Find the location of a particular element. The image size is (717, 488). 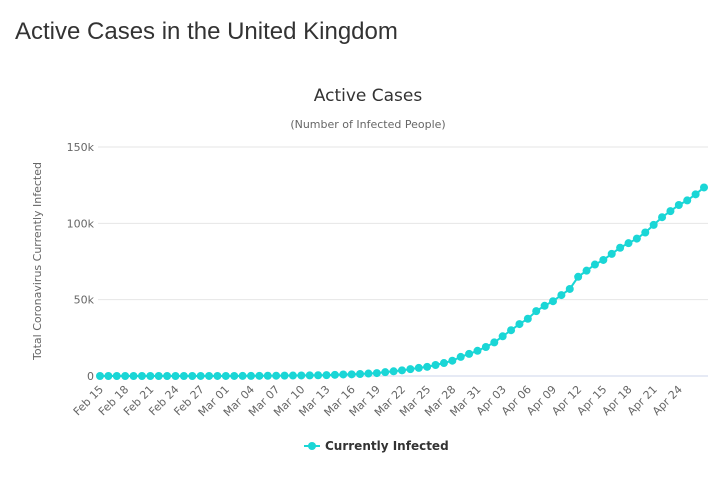

chart-title: Active Cases is located at coordinates (368, 96).